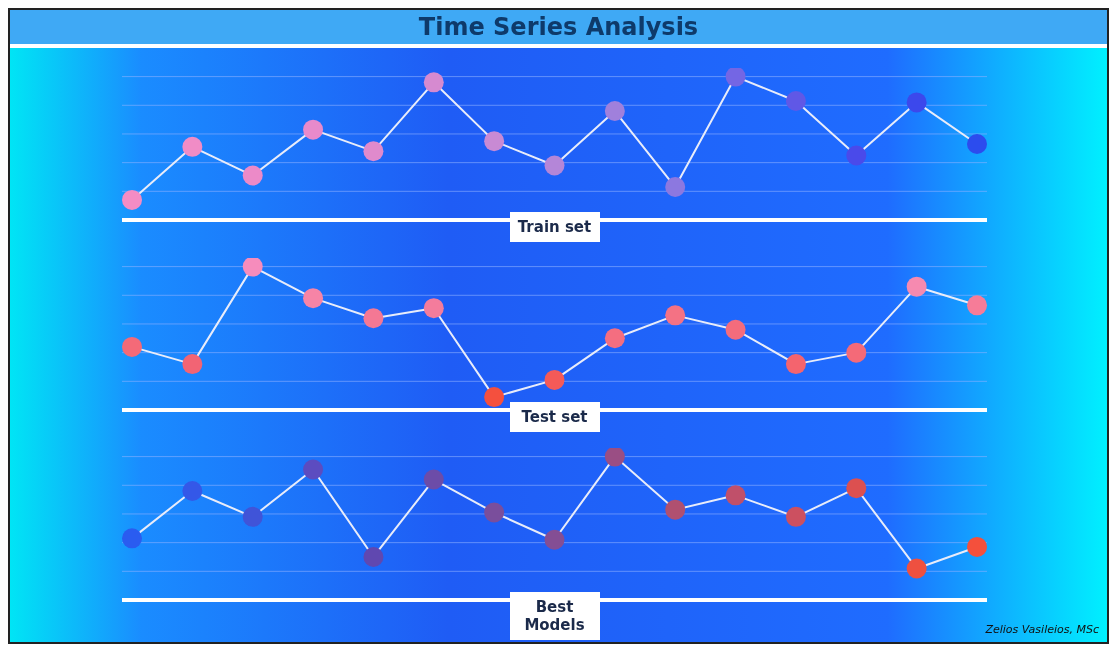 The height and width of the screenshot is (671, 1113). What do you see at coordinates (554, 417) in the screenshot?
I see `x-axis-title: Test set` at bounding box center [554, 417].